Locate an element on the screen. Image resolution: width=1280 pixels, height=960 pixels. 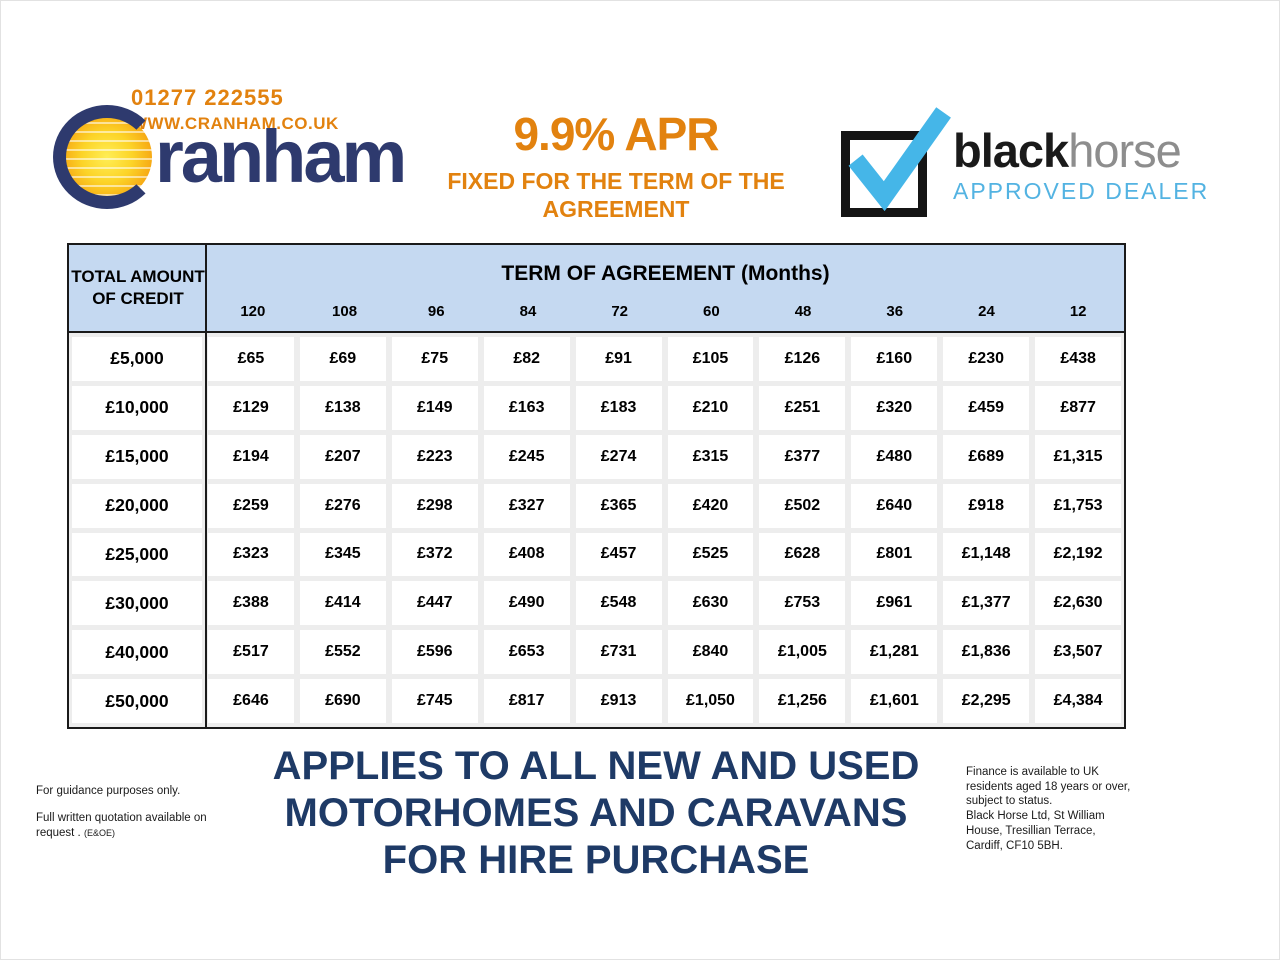
payment-cell: £2,192 is located at coordinates (1078, 554).